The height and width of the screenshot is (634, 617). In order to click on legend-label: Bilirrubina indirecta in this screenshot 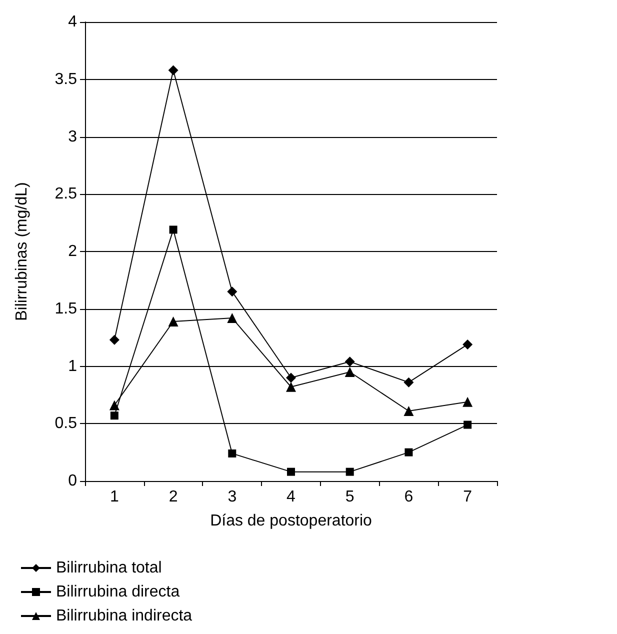, I will do `click(124, 616)`.